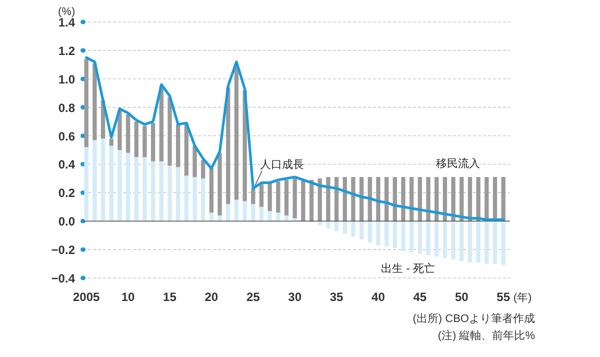 Image resolution: width=600 pixels, height=357 pixels. I want to click on x-tick-label: 30, so click(295, 297).